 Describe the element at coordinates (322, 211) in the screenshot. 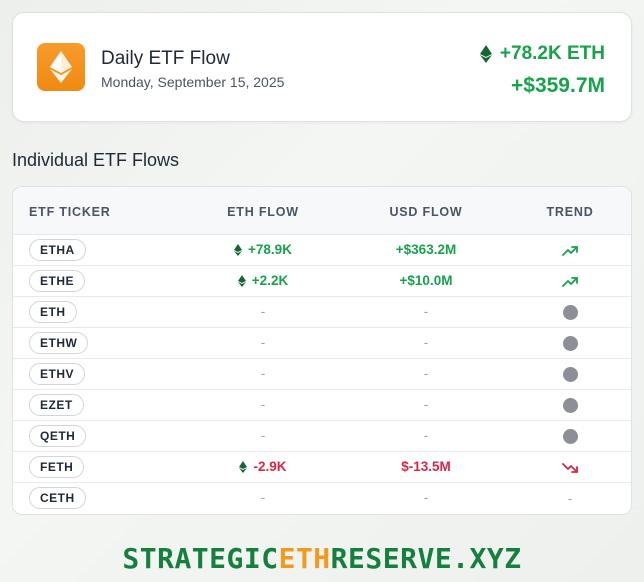

I see `table-header: ETF TICKER ETH FLOW USD FLOW TREND` at that location.